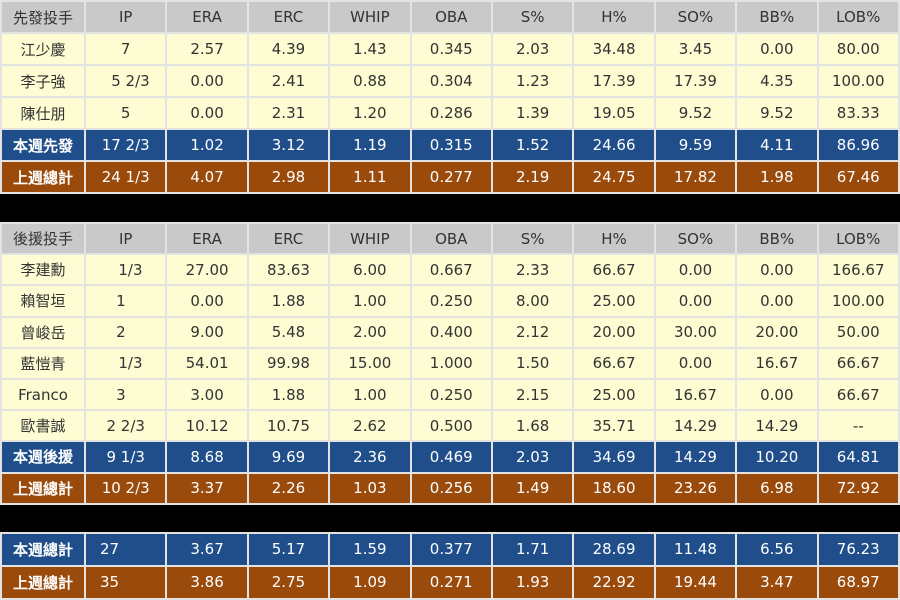 Image resolution: width=900 pixels, height=600 pixels. I want to click on stat-cell: 9.00, so click(207, 332).